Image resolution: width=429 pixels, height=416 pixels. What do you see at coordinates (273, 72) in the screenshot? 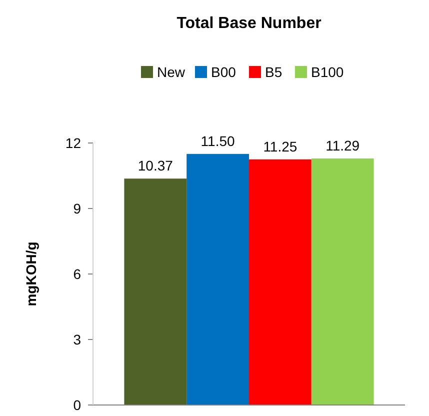
I see `legend-label: B5` at bounding box center [273, 72].